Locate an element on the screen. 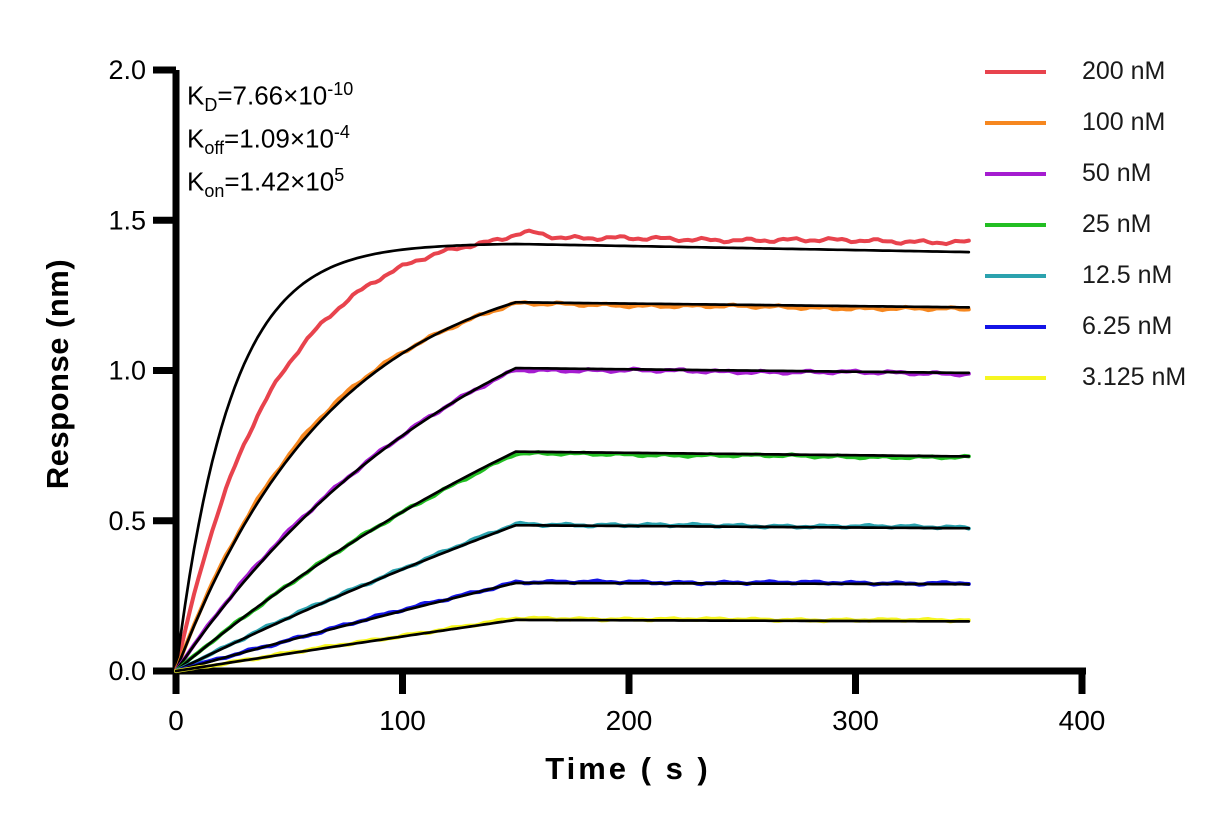 The width and height of the screenshot is (1231, 825). legend-label: 3.125 nM is located at coordinates (1134, 377).